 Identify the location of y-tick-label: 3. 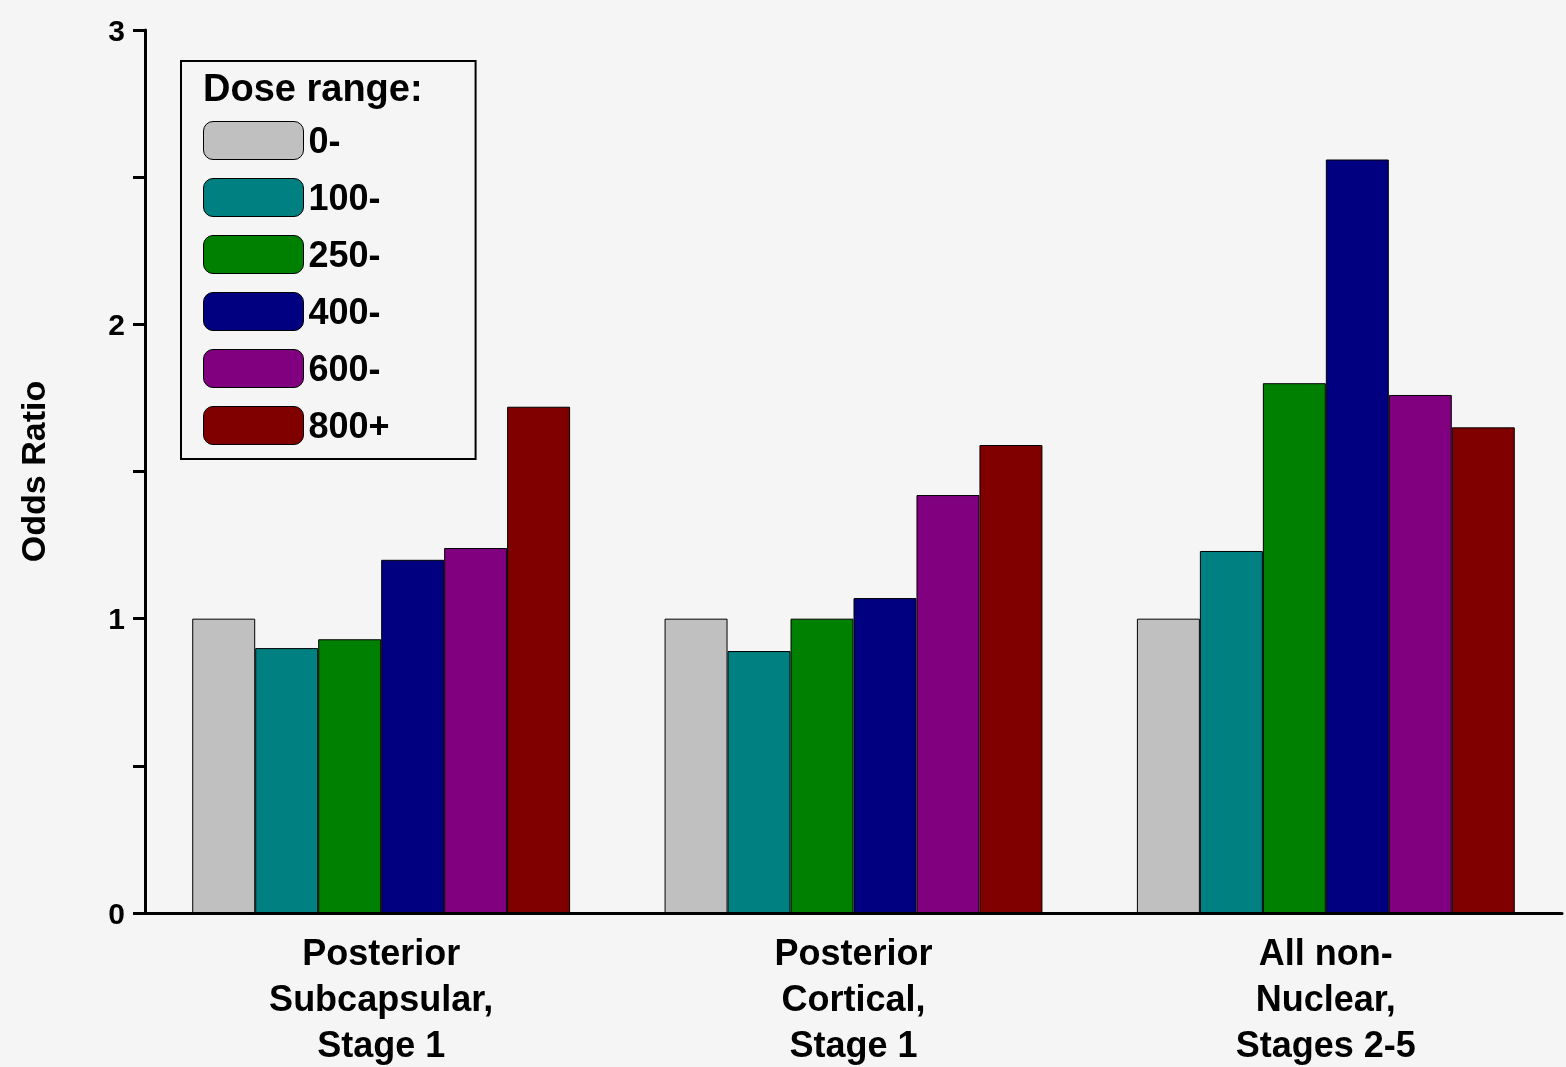
(116, 30).